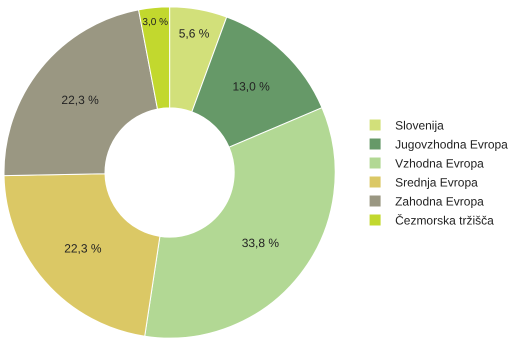 This screenshot has height=345, width=530. What do you see at coordinates (439, 163) in the screenshot?
I see `legend-label: Vzhodna Evropa` at bounding box center [439, 163].